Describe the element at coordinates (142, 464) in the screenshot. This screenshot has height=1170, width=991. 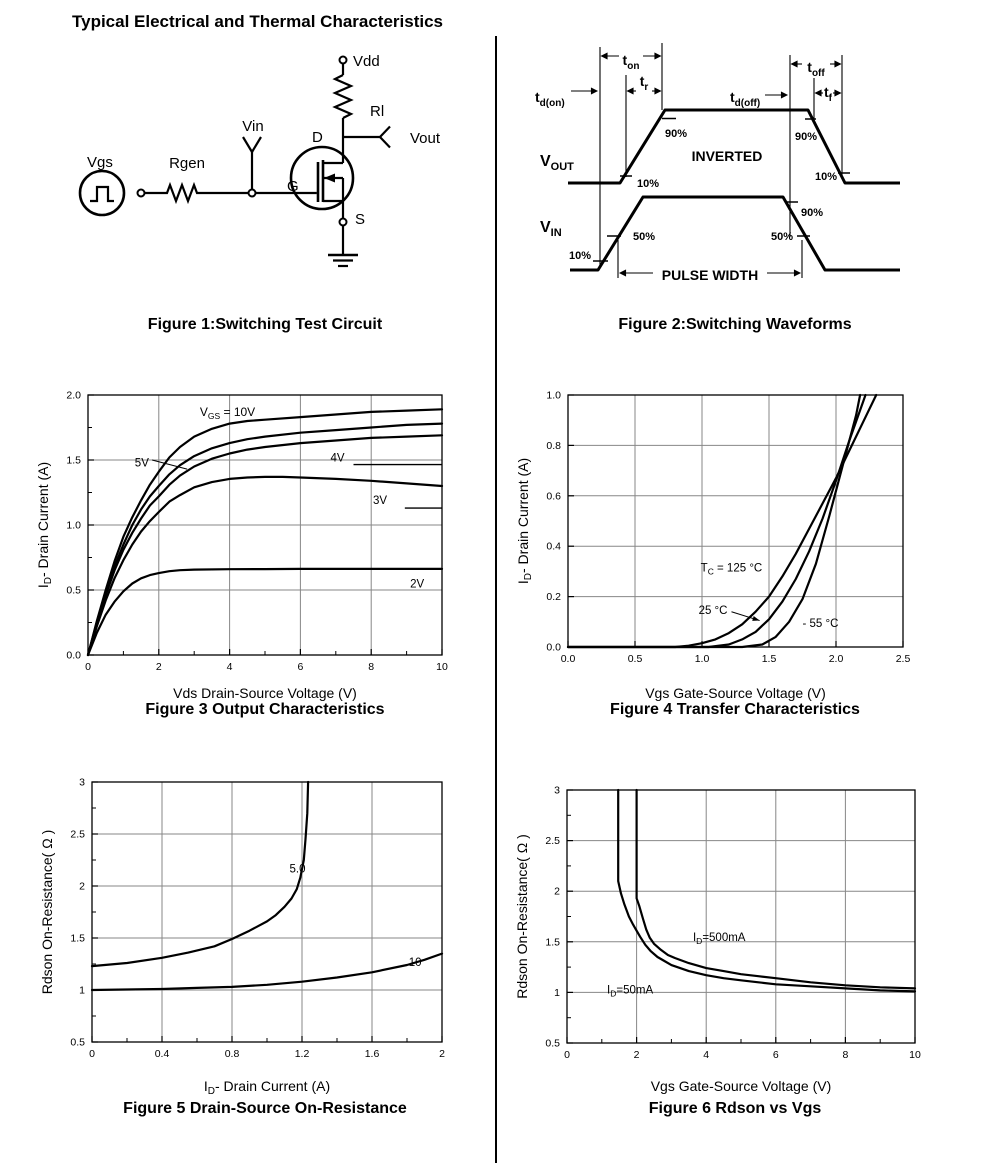
I see `svg-text: 5V` at that location.